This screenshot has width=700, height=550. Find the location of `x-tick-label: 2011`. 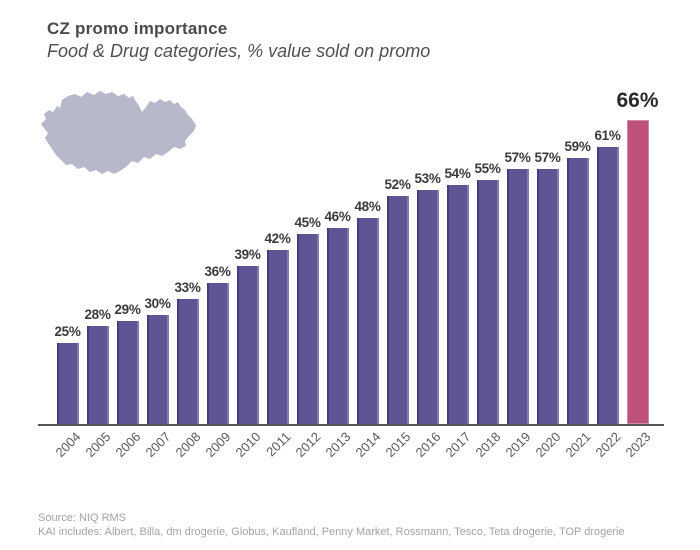

x-tick-label: 2011 is located at coordinates (278, 444).